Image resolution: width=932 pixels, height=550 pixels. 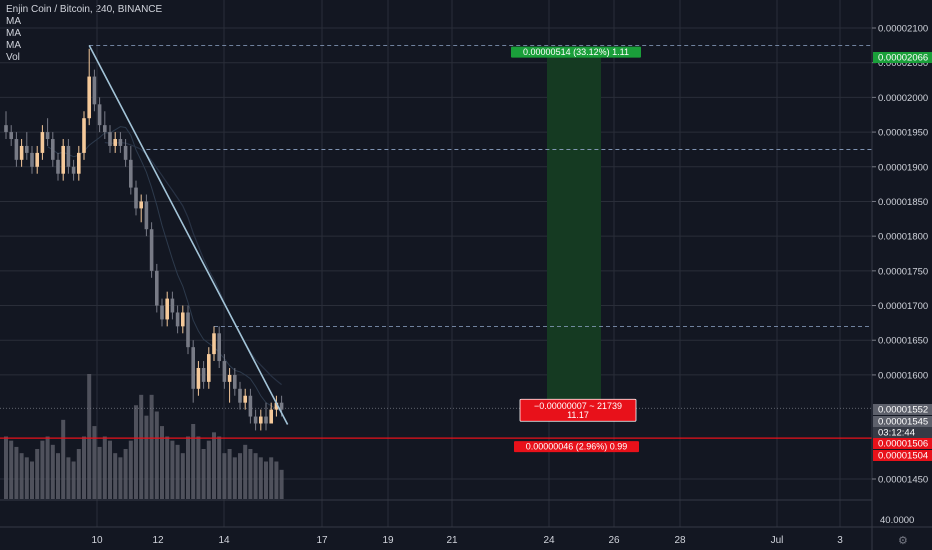 I want to click on ma-indicator-2: MA, so click(x=13, y=33).